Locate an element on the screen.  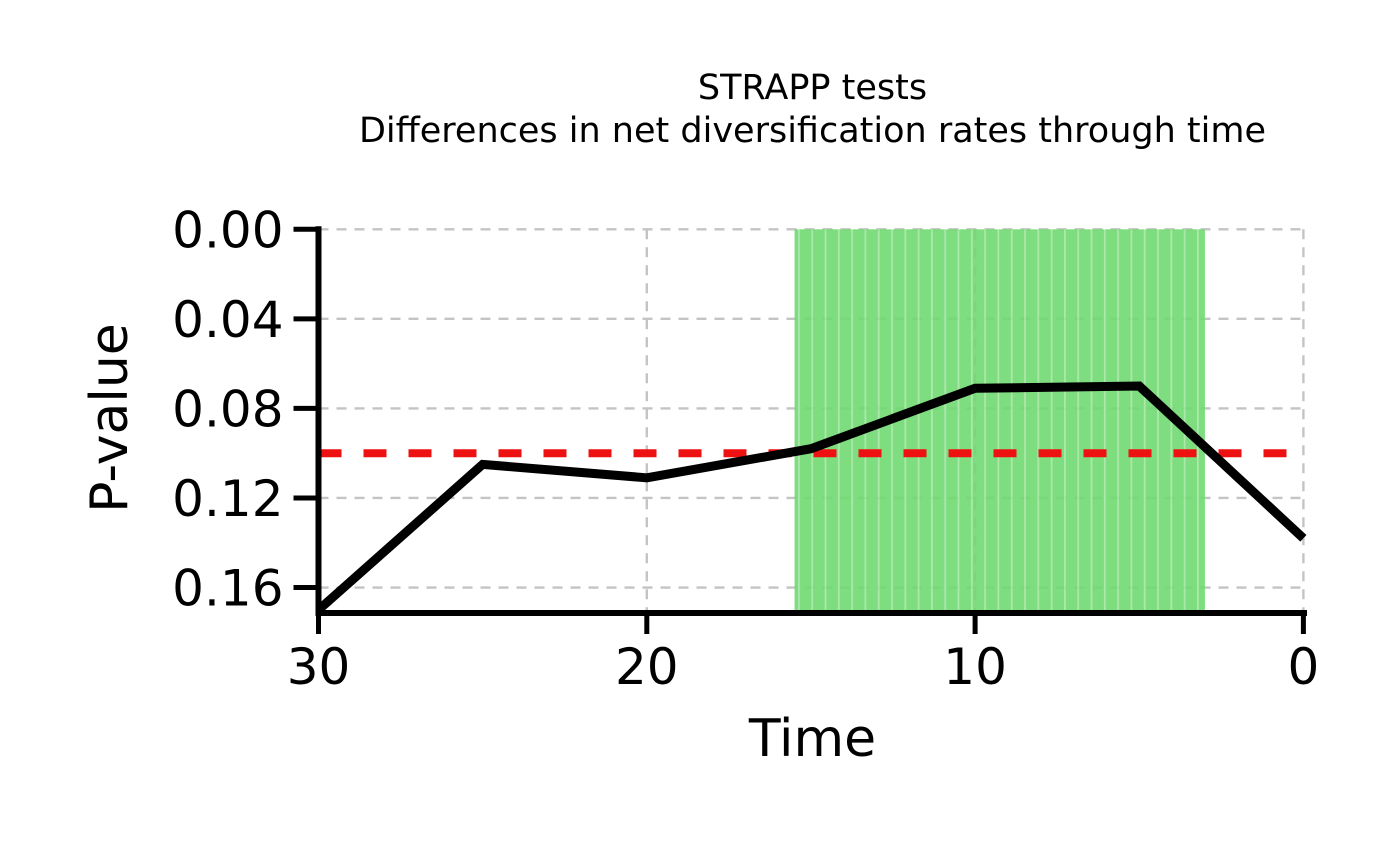
y-tick-label: 0.16 is located at coordinates (227, 589).